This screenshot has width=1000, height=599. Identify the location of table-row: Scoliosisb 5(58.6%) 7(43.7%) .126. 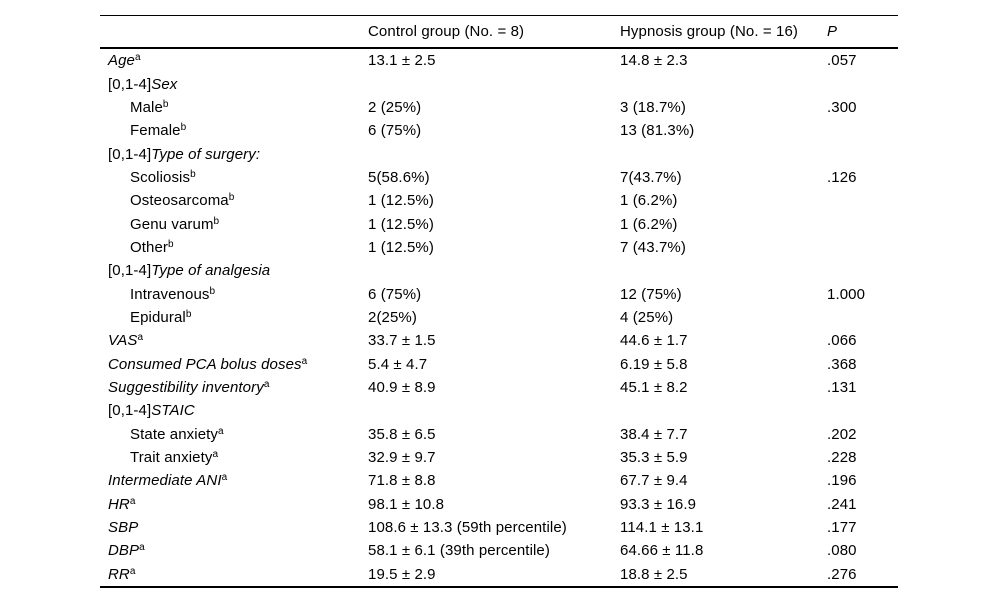
(499, 177).